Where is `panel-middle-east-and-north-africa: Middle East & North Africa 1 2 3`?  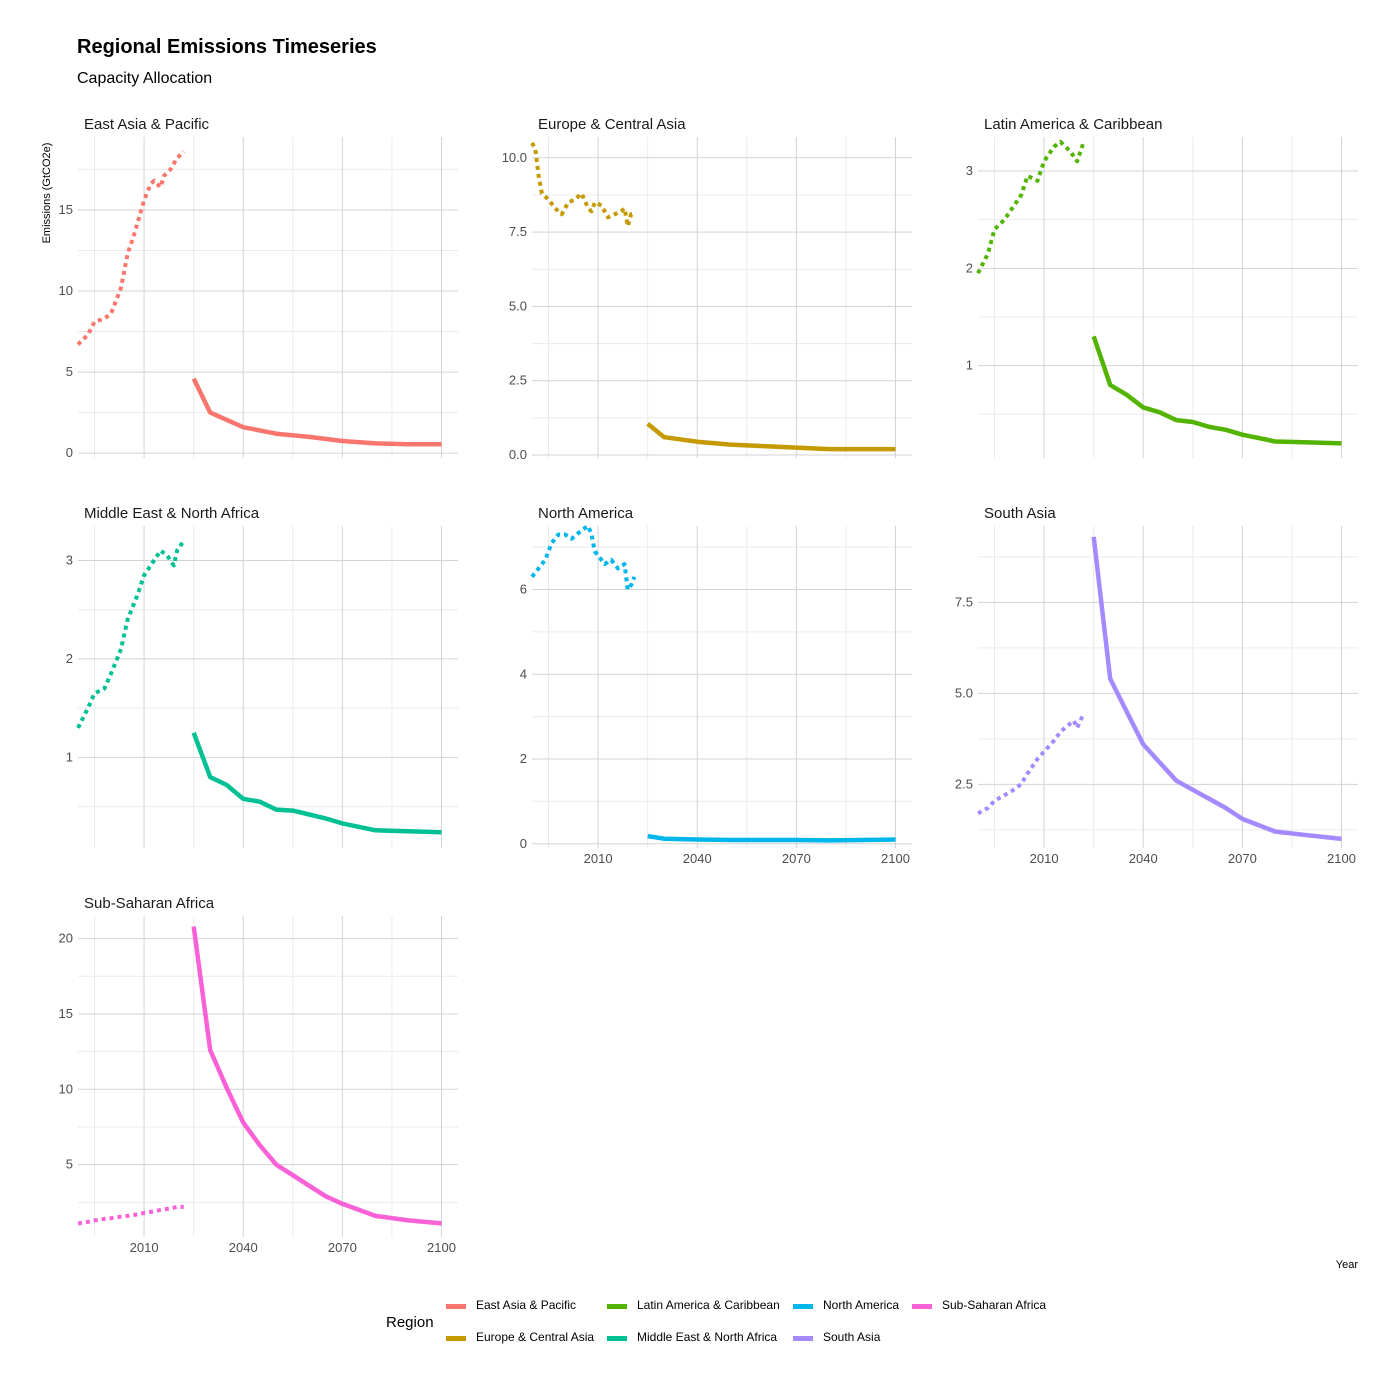 panel-middle-east-and-north-africa: Middle East & North Africa 1 2 3 is located at coordinates (262, 676).